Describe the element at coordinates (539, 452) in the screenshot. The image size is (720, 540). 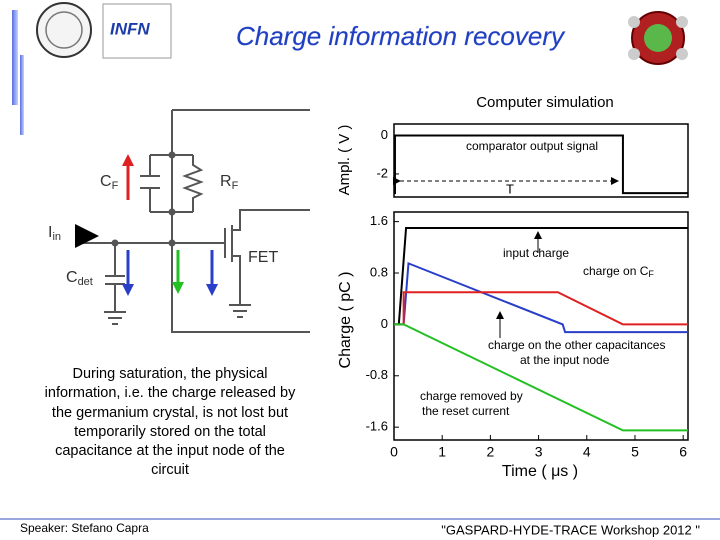
I see `x-tick-label: 3` at that location.